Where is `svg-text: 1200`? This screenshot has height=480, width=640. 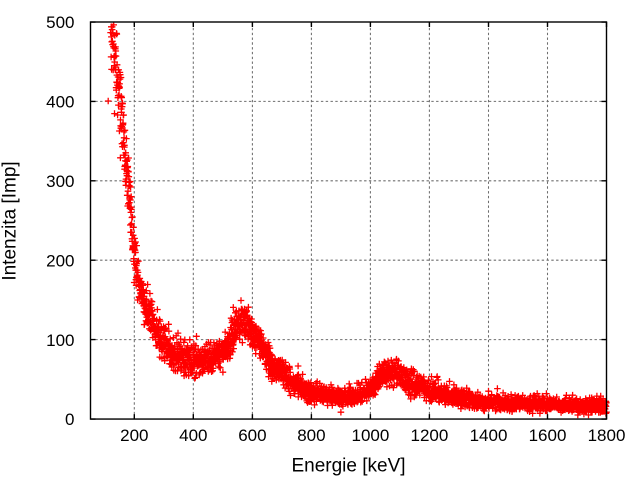 svg-text: 1200 is located at coordinates (429, 435).